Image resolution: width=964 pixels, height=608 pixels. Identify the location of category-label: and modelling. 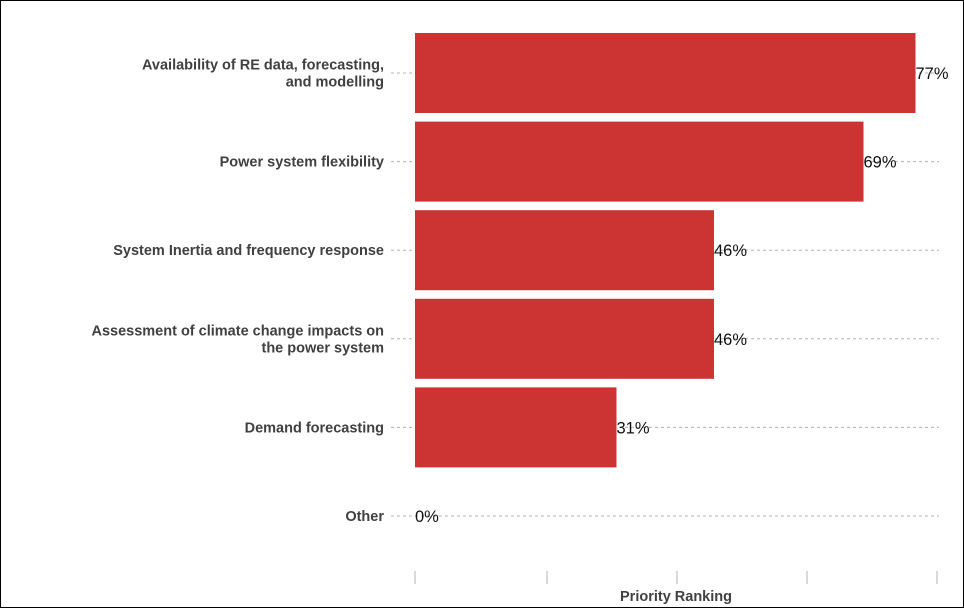
(335, 83).